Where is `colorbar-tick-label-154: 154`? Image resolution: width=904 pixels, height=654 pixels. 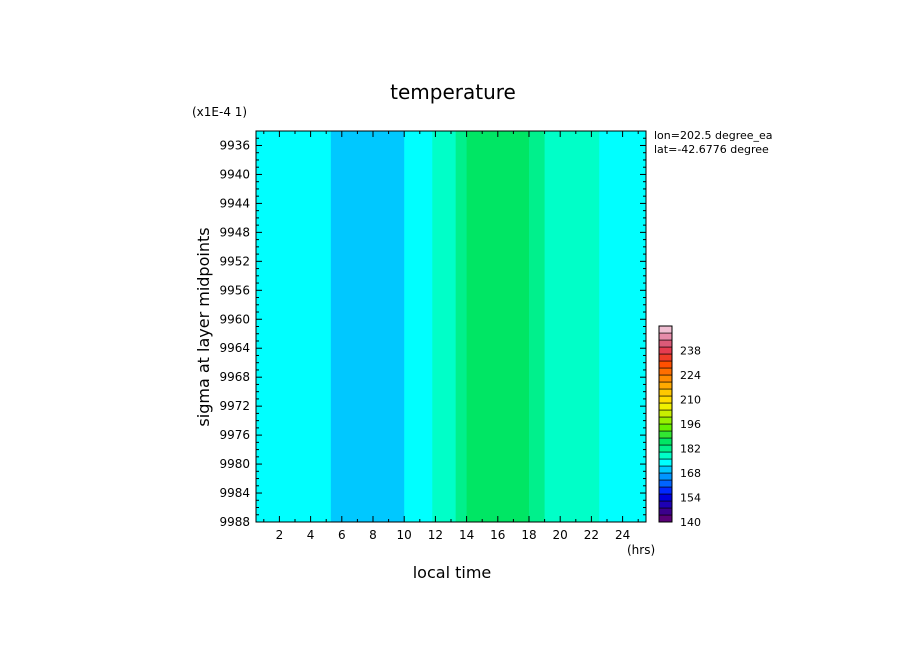
colorbar-tick-label-154: 154 is located at coordinates (690, 498).